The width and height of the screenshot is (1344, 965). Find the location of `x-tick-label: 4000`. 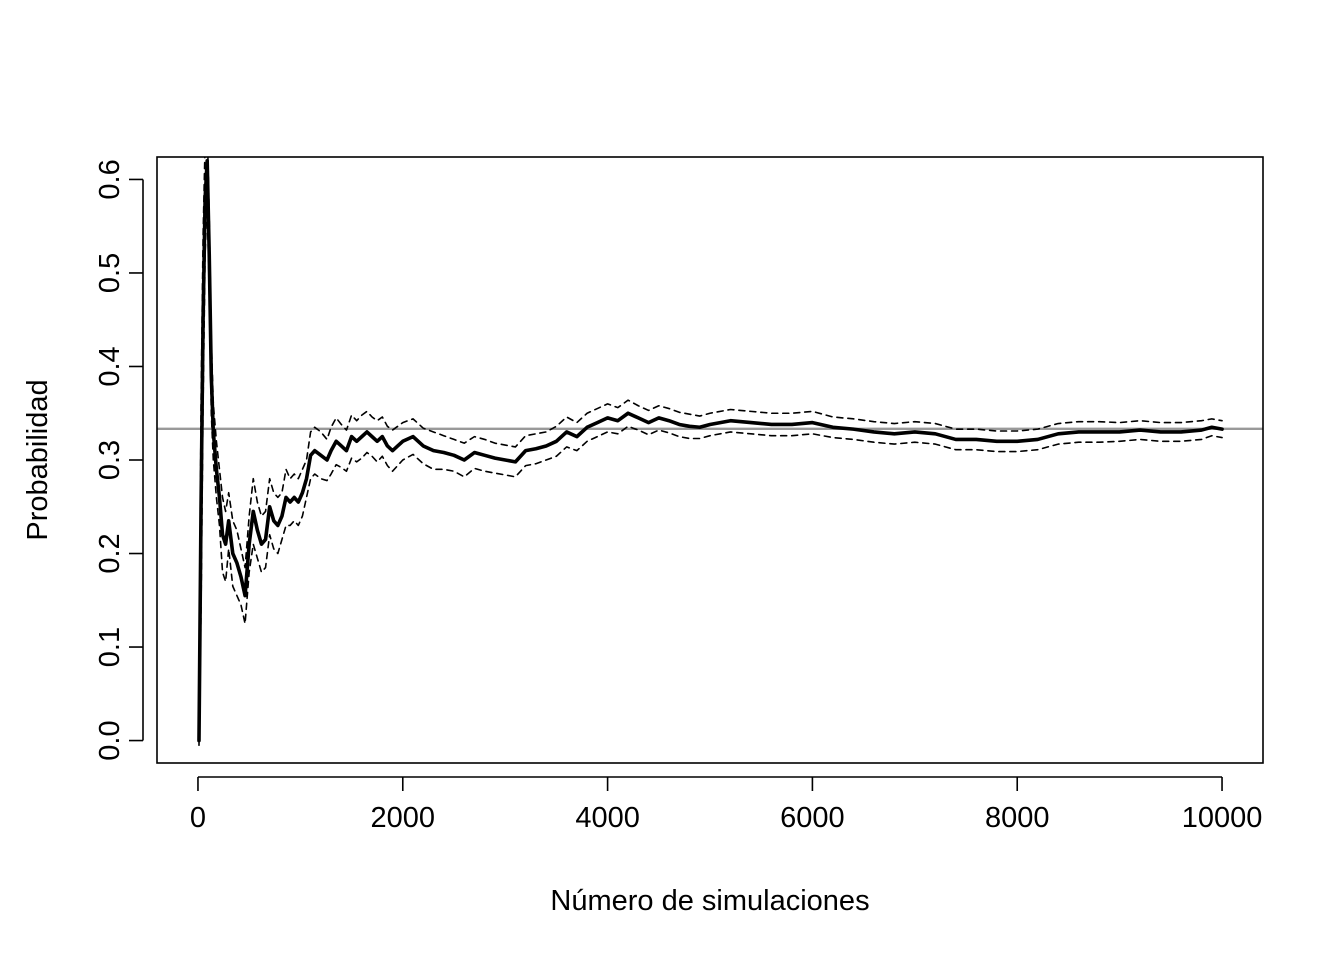

x-tick-label: 4000 is located at coordinates (607, 818).